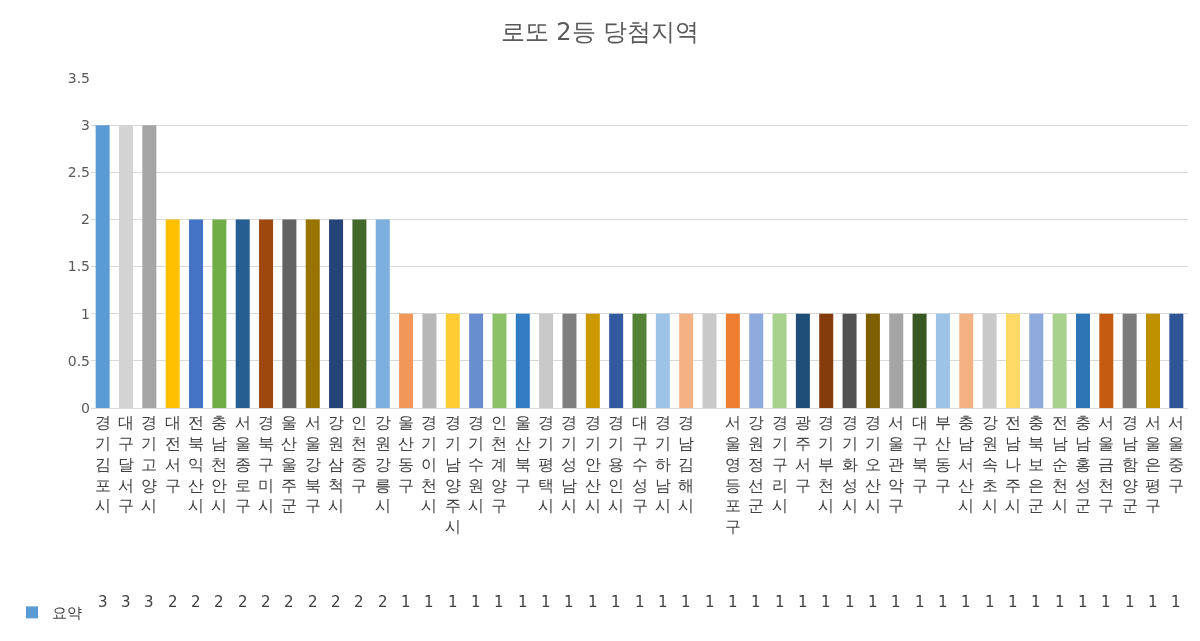 Image resolution: width=1200 pixels, height=641 pixels. Describe the element at coordinates (1059, 464) in the screenshot. I see `x-tick-label: 전남순천시` at that location.